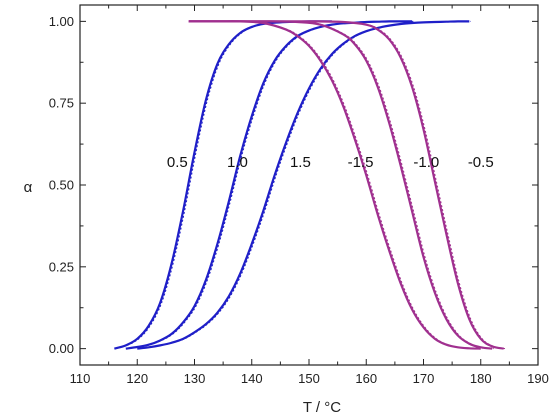  What do you see at coordinates (137, 378) in the screenshot?
I see `x-tick-label: 120` at bounding box center [137, 378].